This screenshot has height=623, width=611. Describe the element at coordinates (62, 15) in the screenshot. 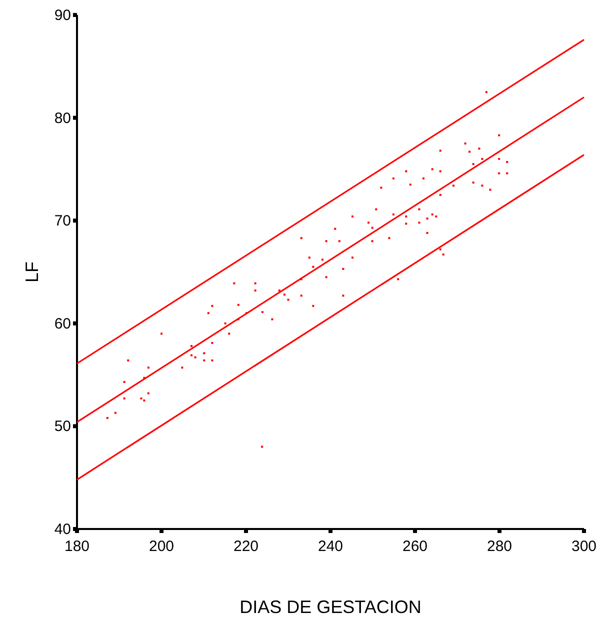

I see `y-tick-label: 90` at that location.